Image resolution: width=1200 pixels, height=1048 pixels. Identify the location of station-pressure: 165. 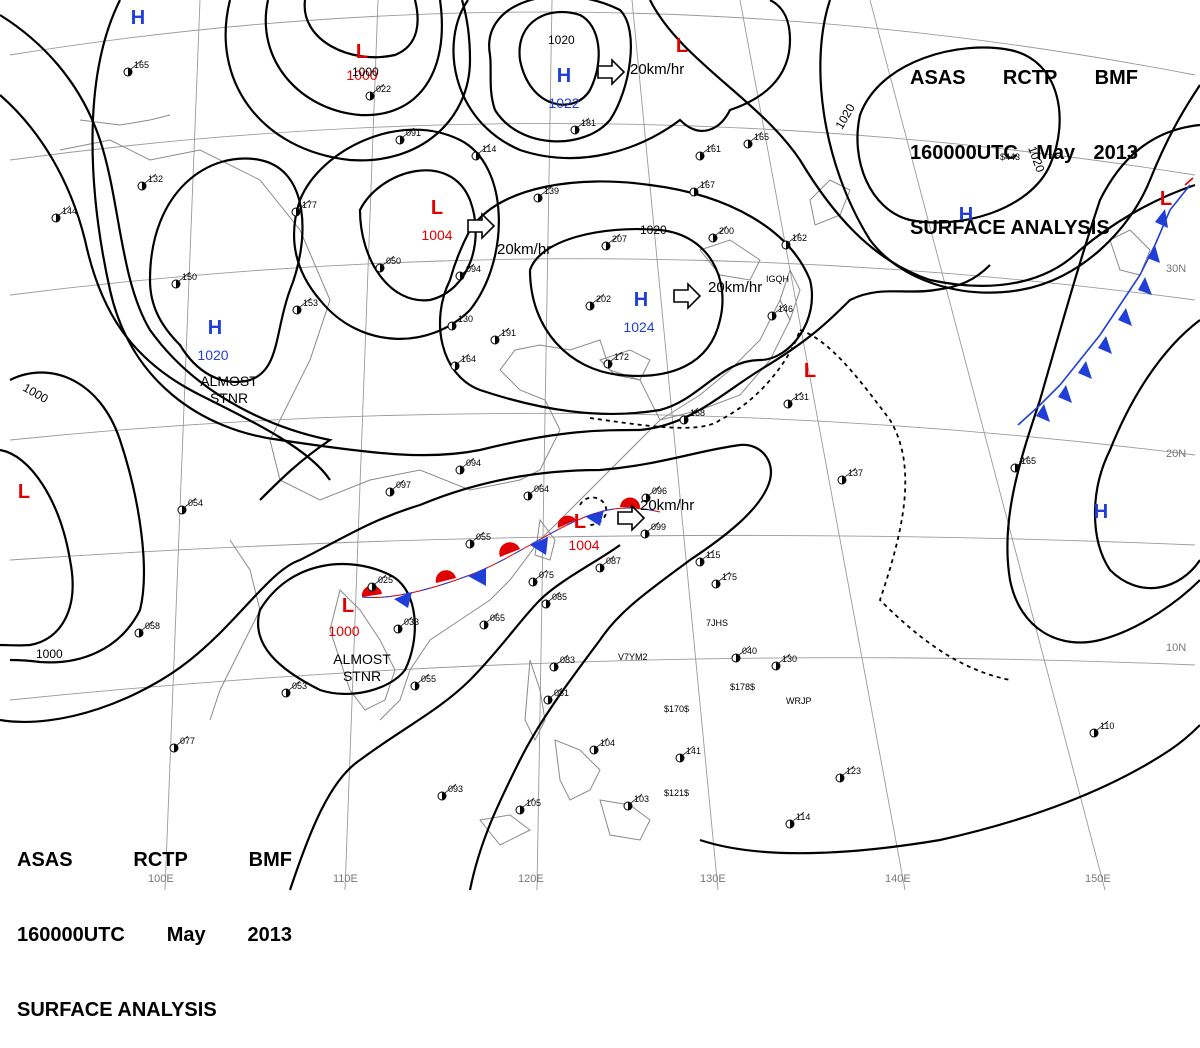
(761, 137).